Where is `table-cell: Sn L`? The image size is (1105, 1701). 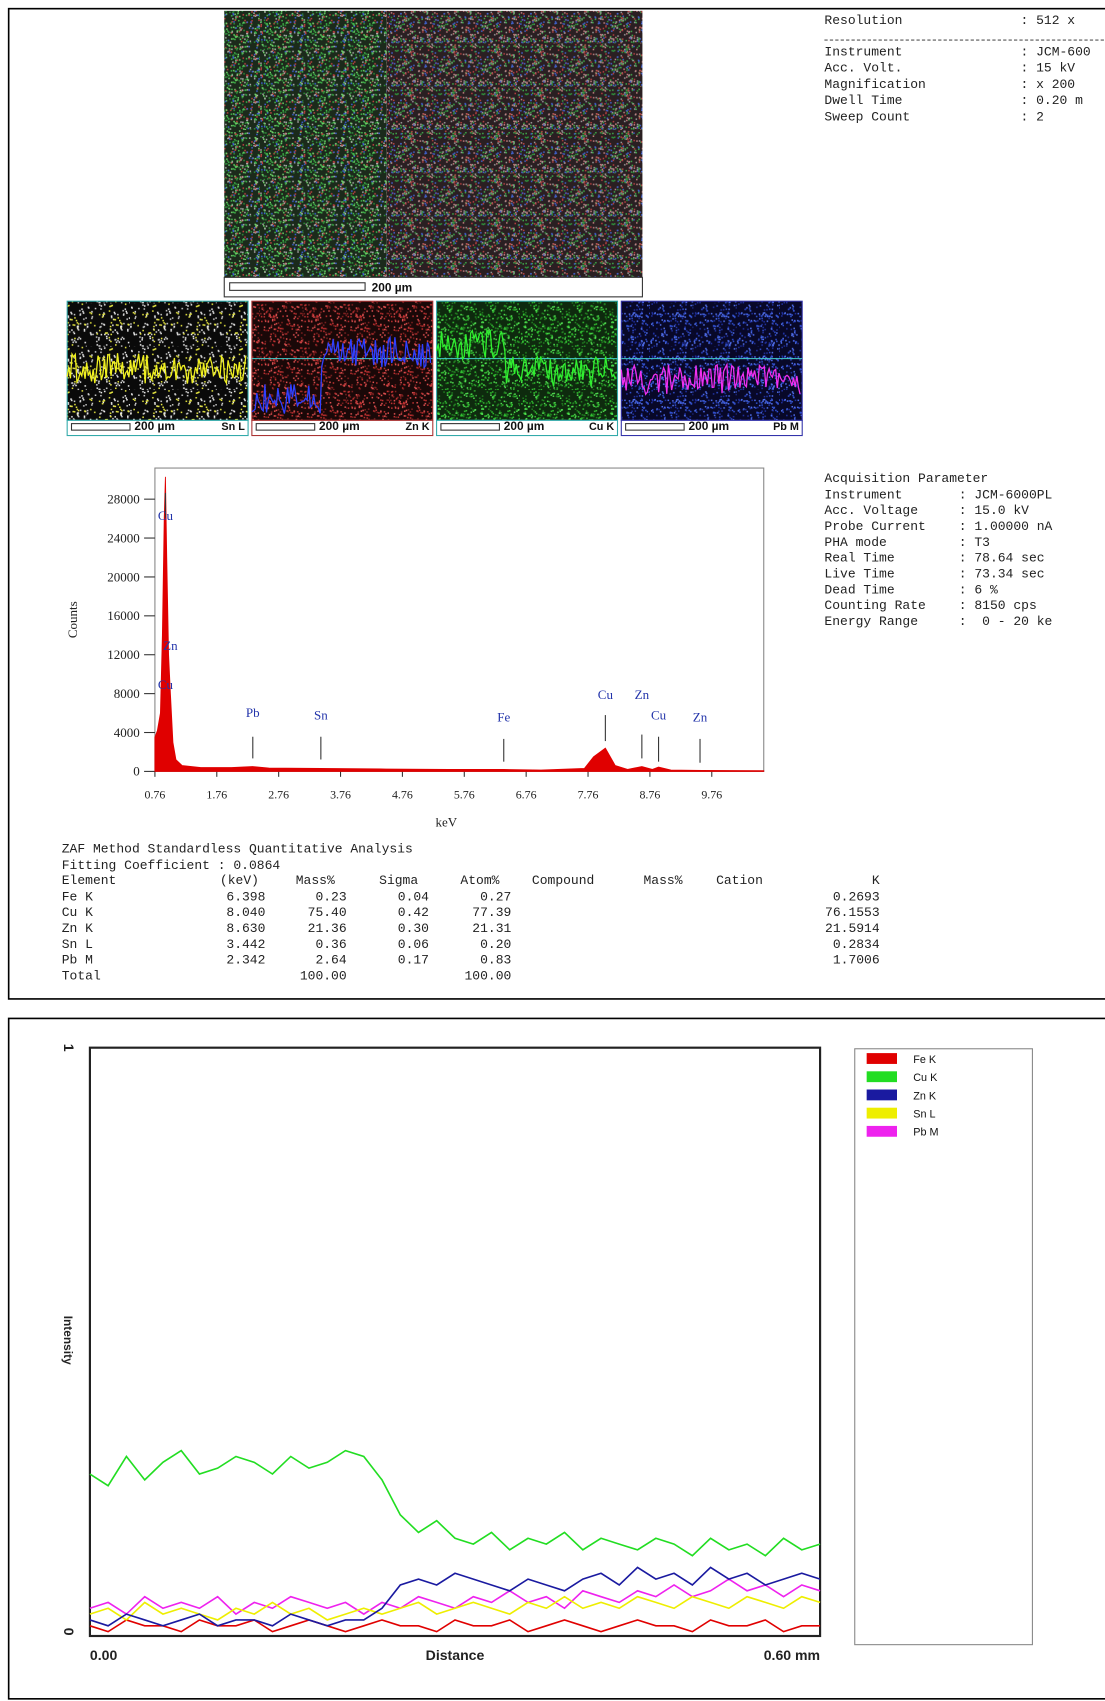
table-cell: Sn L is located at coordinates (77, 944).